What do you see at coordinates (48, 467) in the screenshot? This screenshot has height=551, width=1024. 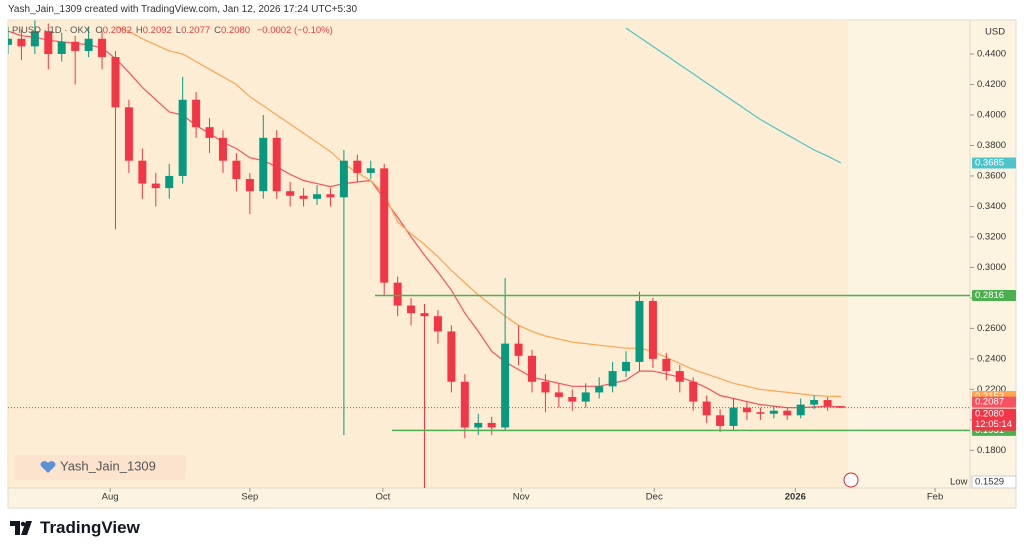 I see `heart-icon` at bounding box center [48, 467].